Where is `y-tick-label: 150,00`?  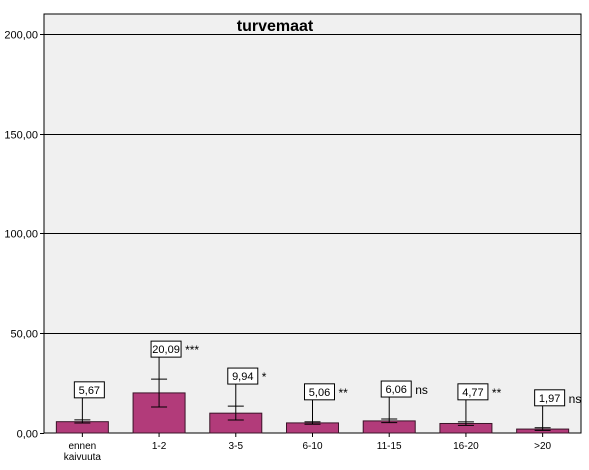 y-tick-label: 150,00 is located at coordinates (21, 136).